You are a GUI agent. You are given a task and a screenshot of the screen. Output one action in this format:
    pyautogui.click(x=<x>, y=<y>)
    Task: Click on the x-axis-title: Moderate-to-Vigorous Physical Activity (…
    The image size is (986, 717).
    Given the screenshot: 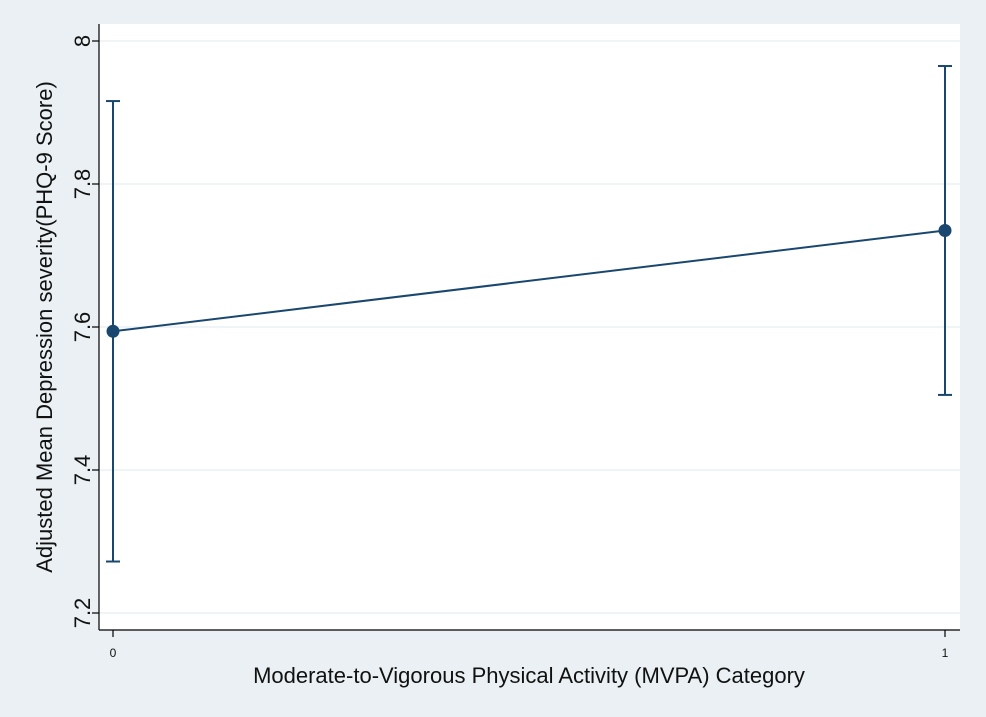 What is the action you would take?
    pyautogui.click(x=529, y=675)
    